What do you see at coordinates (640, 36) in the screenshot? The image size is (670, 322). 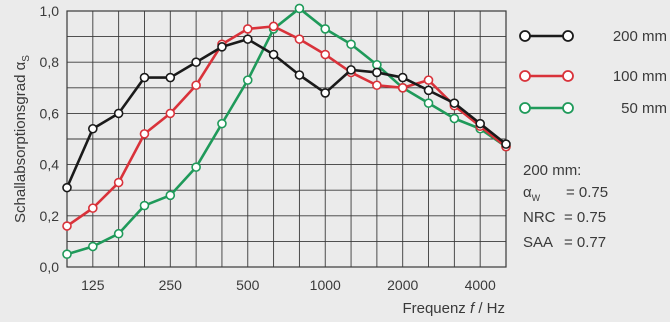 I see `legend-label: 200 mm` at bounding box center [640, 36].